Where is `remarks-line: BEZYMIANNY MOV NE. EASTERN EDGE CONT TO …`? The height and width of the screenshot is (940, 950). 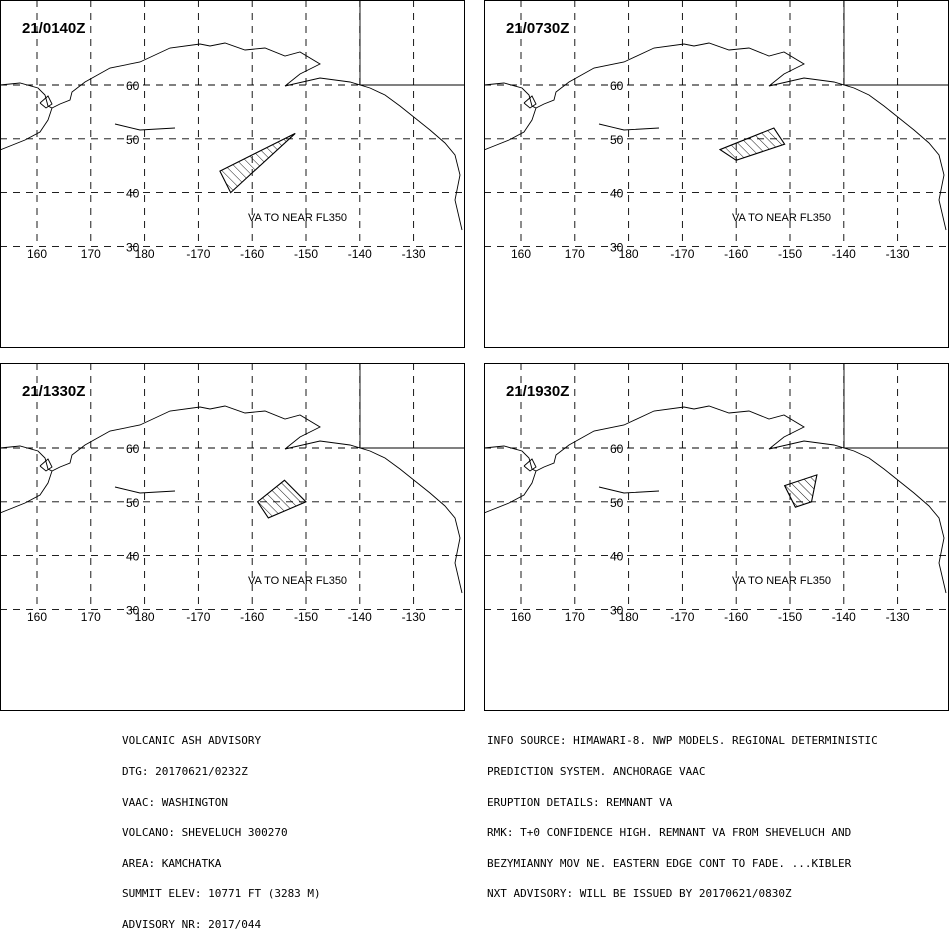 remarks-line: BEZYMIANNY MOV NE. EASTERN EDGE CONT TO … is located at coordinates (669, 863).